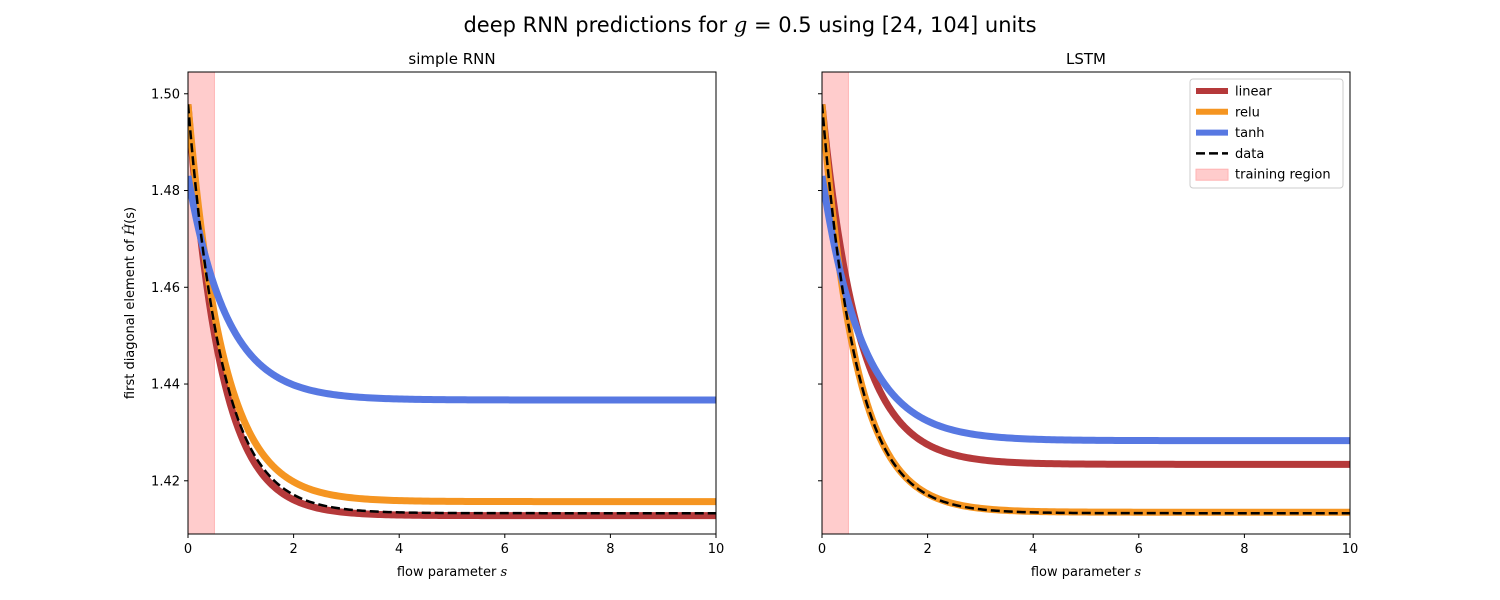 This screenshot has height=600, width=1500. What do you see at coordinates (1250, 133) in the screenshot?
I see `legend-label-tanh: tanh` at bounding box center [1250, 133].